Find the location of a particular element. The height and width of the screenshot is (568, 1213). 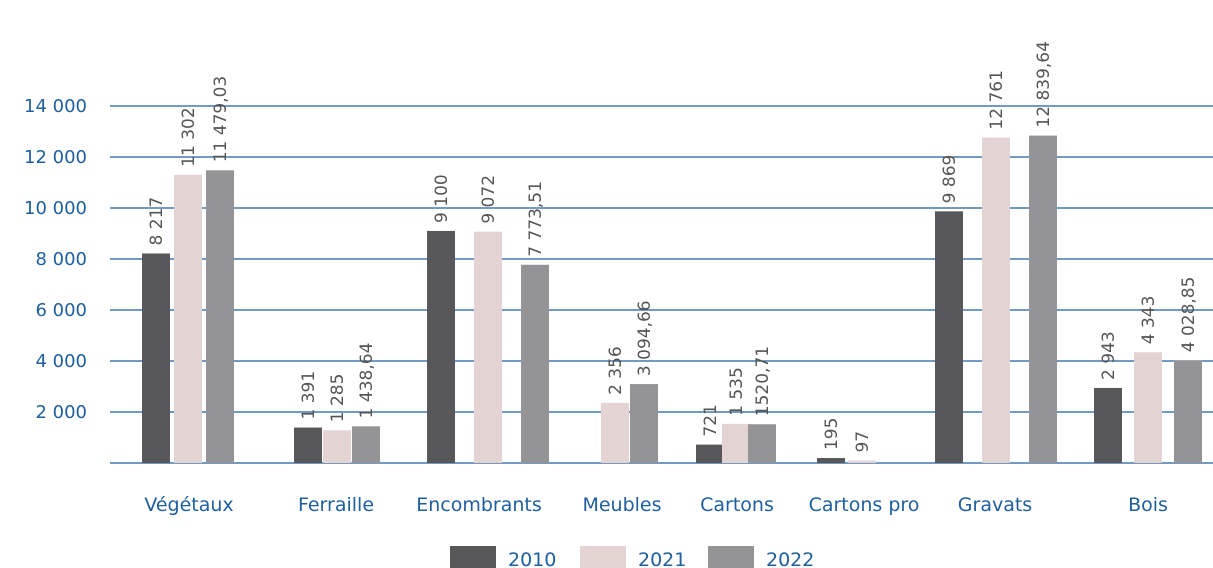

data-label: 721 is located at coordinates (711, 420).